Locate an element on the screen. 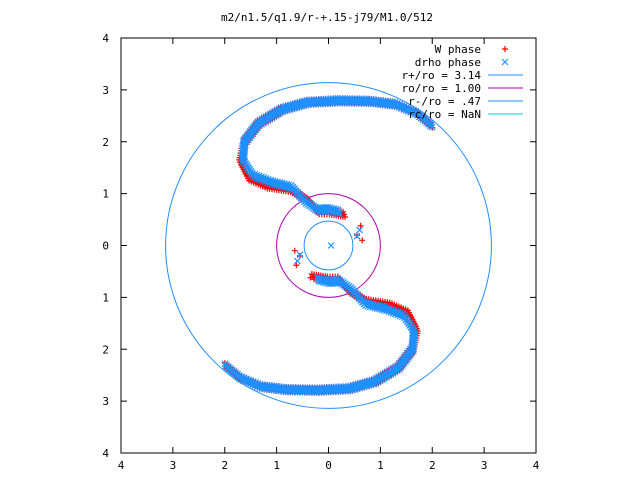 The height and width of the screenshot is (480, 640). legend-label: drho phase is located at coordinates (448, 62).